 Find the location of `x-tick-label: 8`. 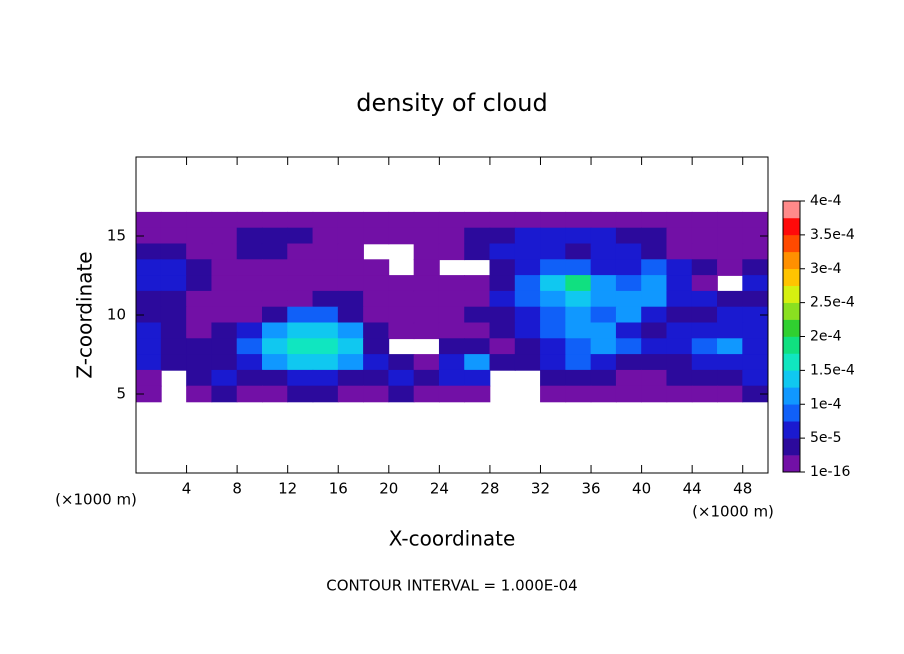

x-tick-label: 8 is located at coordinates (237, 489).